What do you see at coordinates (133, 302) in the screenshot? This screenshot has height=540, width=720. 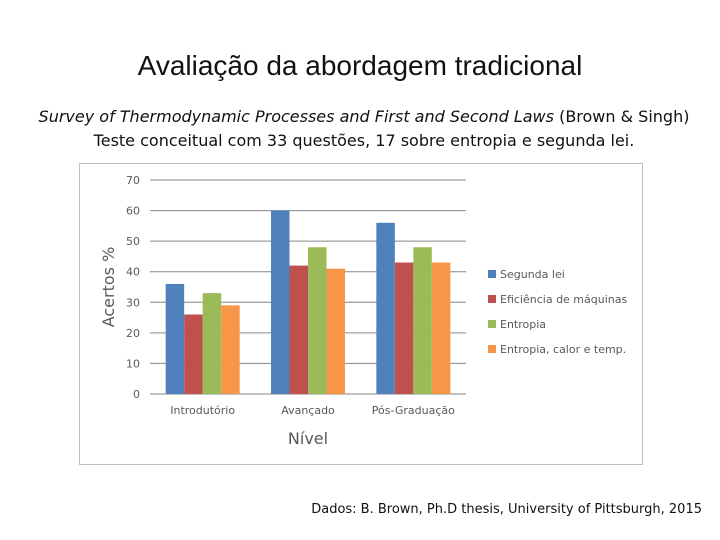 I see `y-tick-label: 30` at bounding box center [133, 302].